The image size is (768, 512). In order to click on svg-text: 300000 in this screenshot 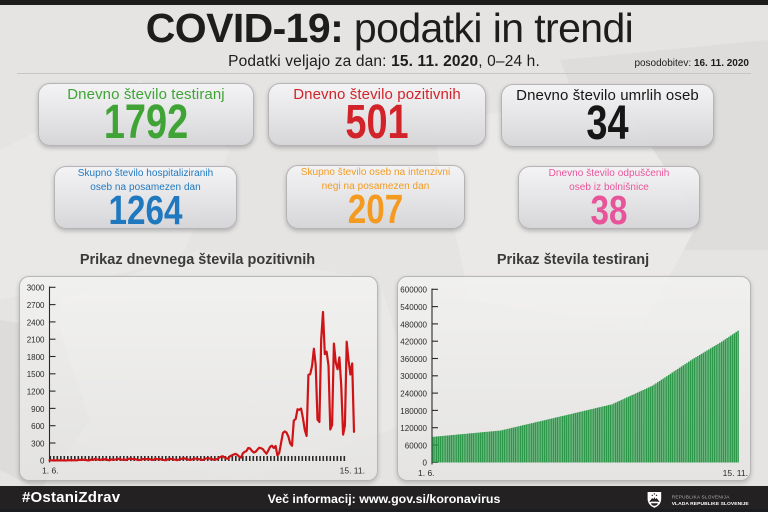, I will do `click(413, 376)`.